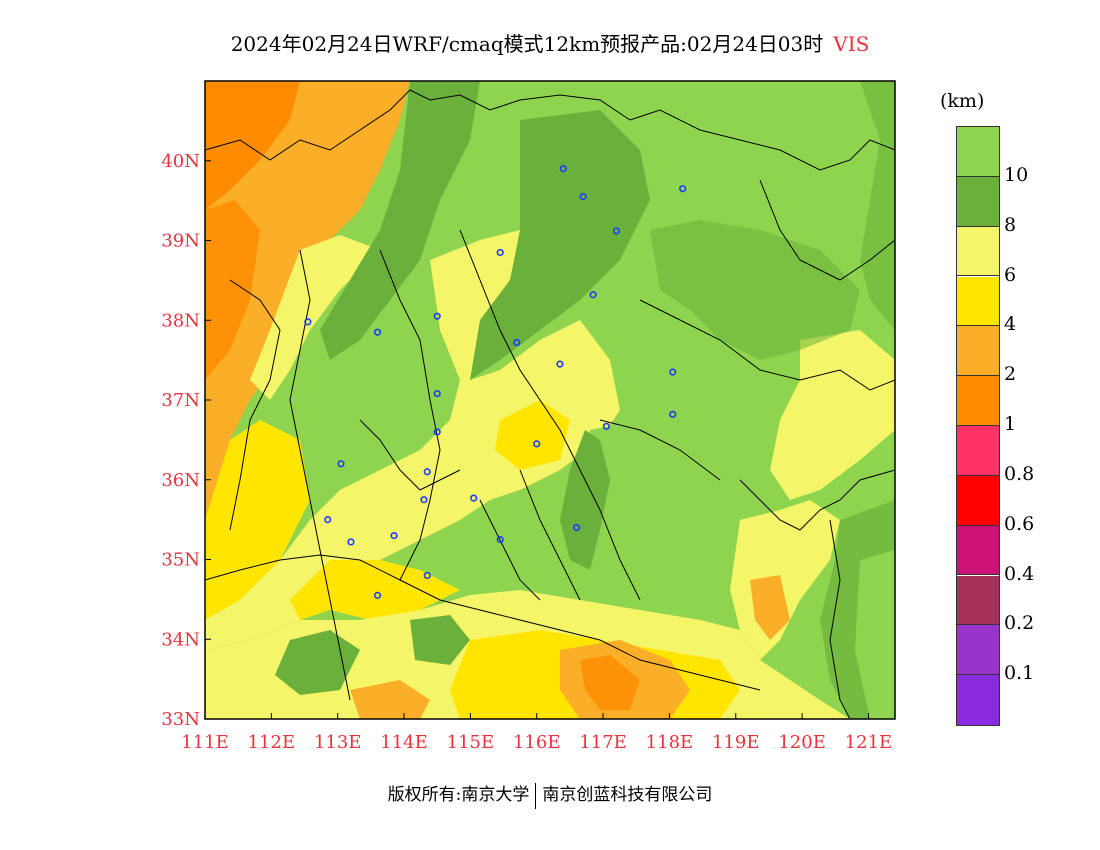 This screenshot has height=850, width=1100. Describe the element at coordinates (536, 795) in the screenshot. I see `footer-separator` at that location.